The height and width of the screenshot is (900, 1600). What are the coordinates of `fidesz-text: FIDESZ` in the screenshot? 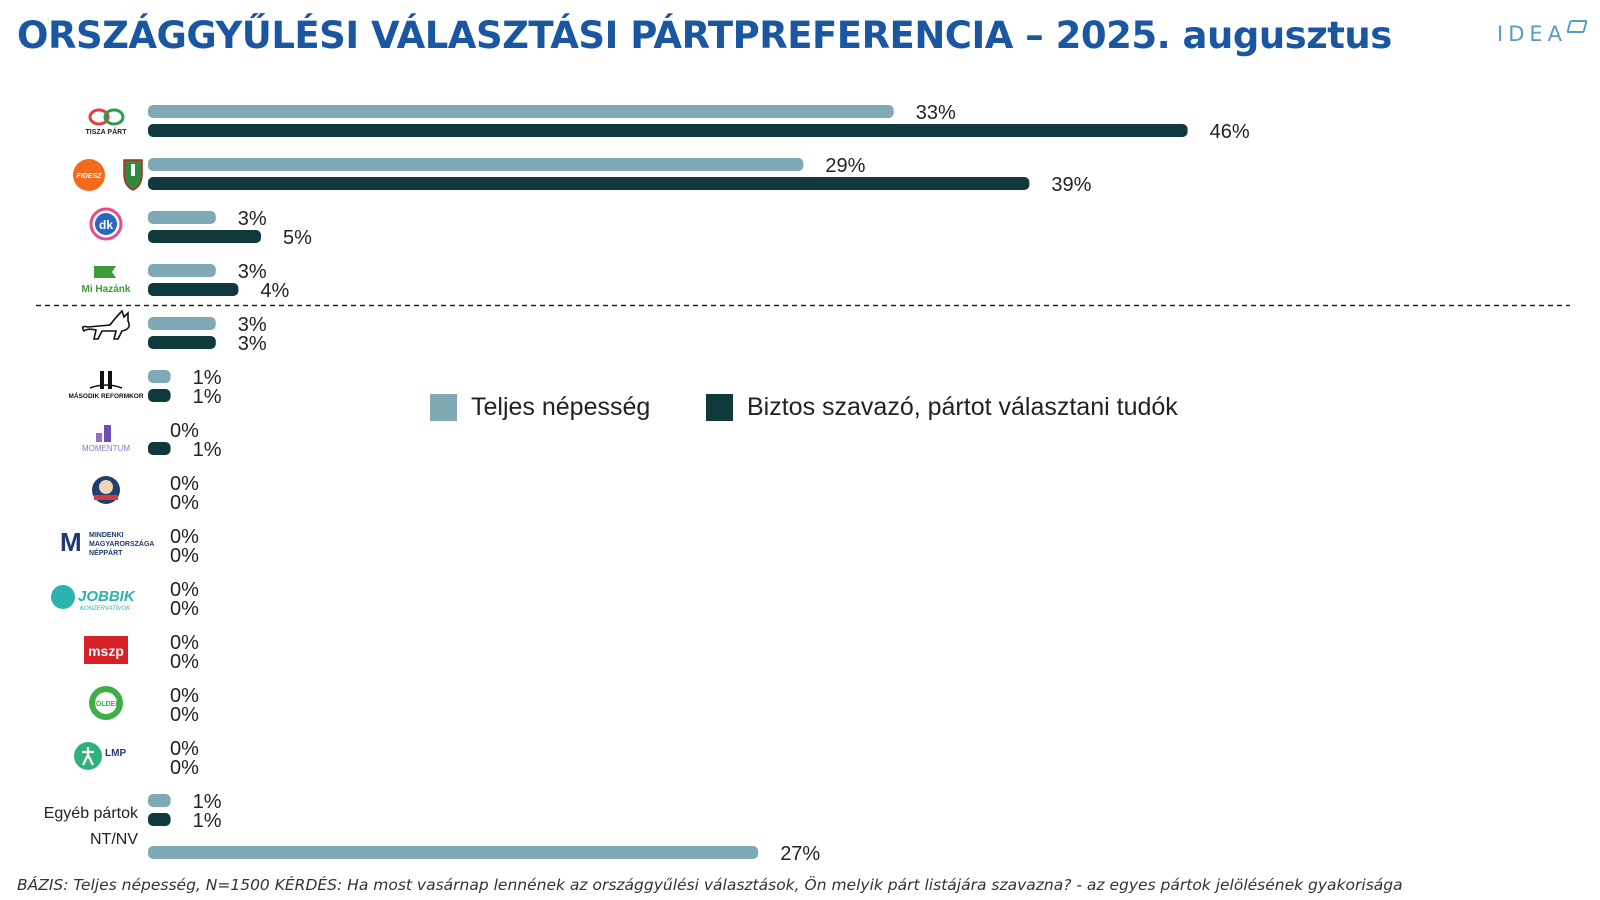 It's located at (90, 176).